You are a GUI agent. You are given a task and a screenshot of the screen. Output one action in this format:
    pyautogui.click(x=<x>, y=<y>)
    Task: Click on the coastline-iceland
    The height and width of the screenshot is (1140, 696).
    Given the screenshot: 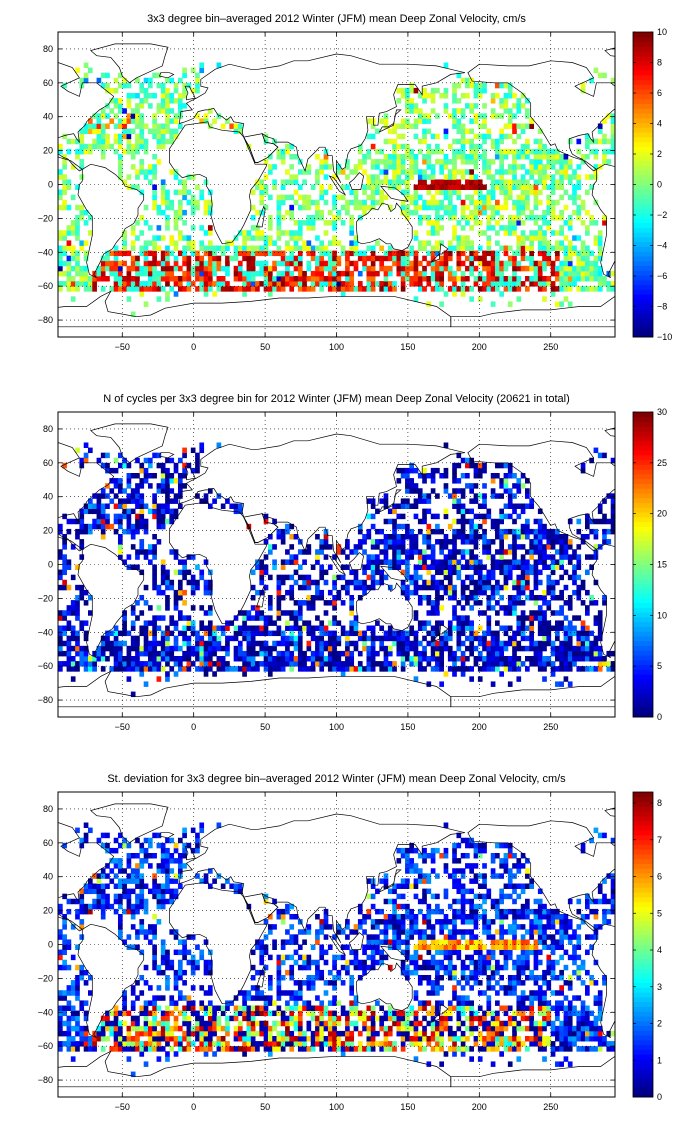 What is the action you would take?
    pyautogui.click(x=681, y=455)
    